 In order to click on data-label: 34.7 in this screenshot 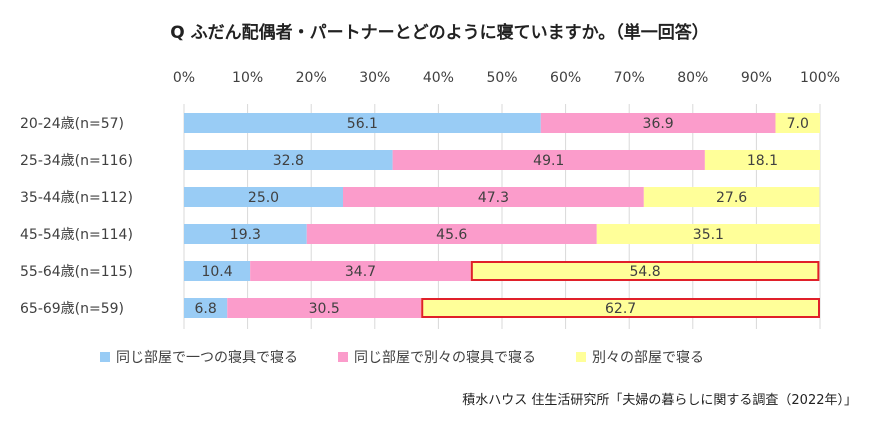, I will do `click(360, 272)`.